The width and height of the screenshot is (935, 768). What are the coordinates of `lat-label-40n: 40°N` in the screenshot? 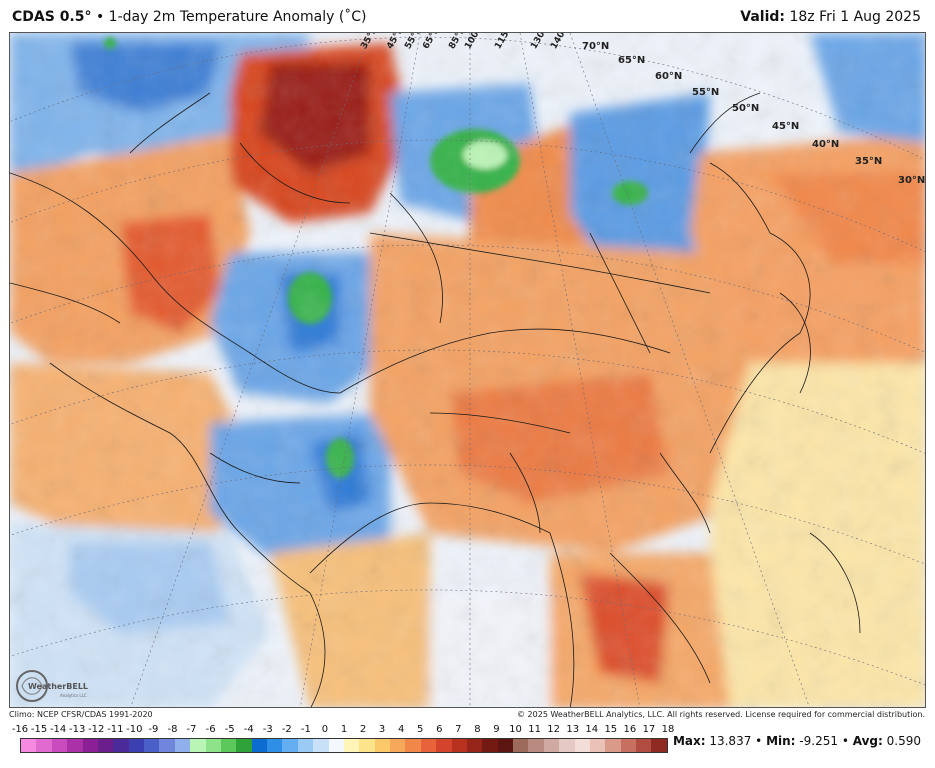 It's located at (826, 144).